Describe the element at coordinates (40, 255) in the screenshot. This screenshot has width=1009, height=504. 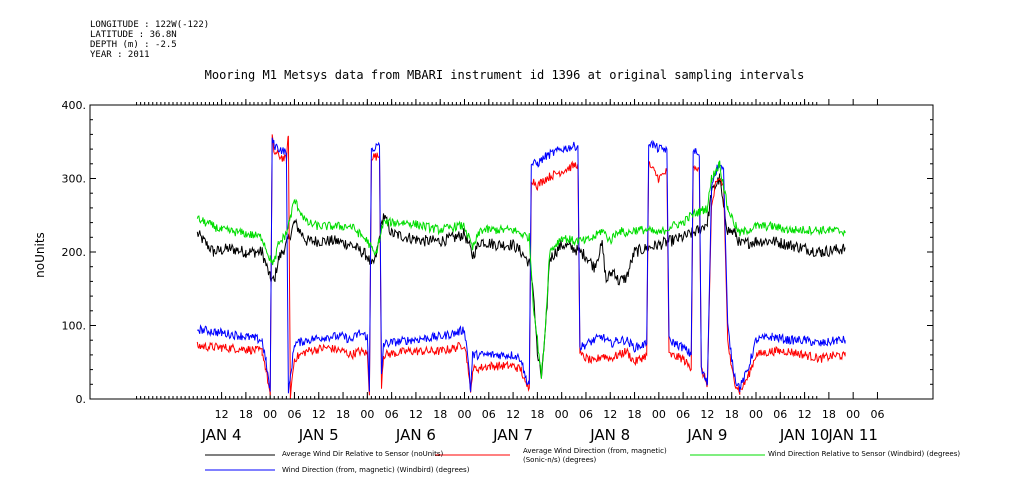
I see `y-axis-label: noUnits` at that location.